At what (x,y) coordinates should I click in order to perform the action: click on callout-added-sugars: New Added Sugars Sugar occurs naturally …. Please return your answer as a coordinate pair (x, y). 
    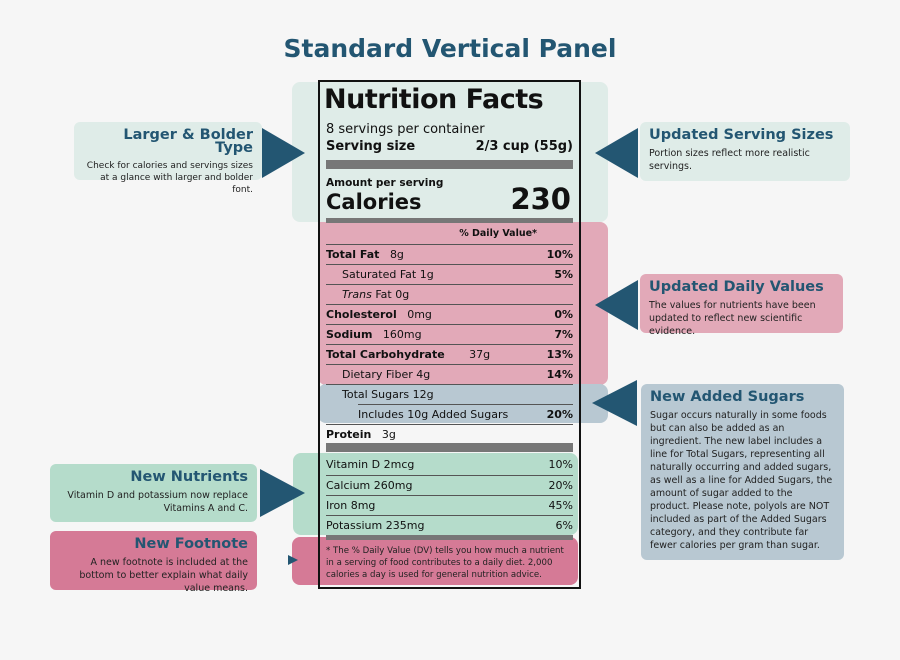
    Looking at the image, I should click on (742, 472).